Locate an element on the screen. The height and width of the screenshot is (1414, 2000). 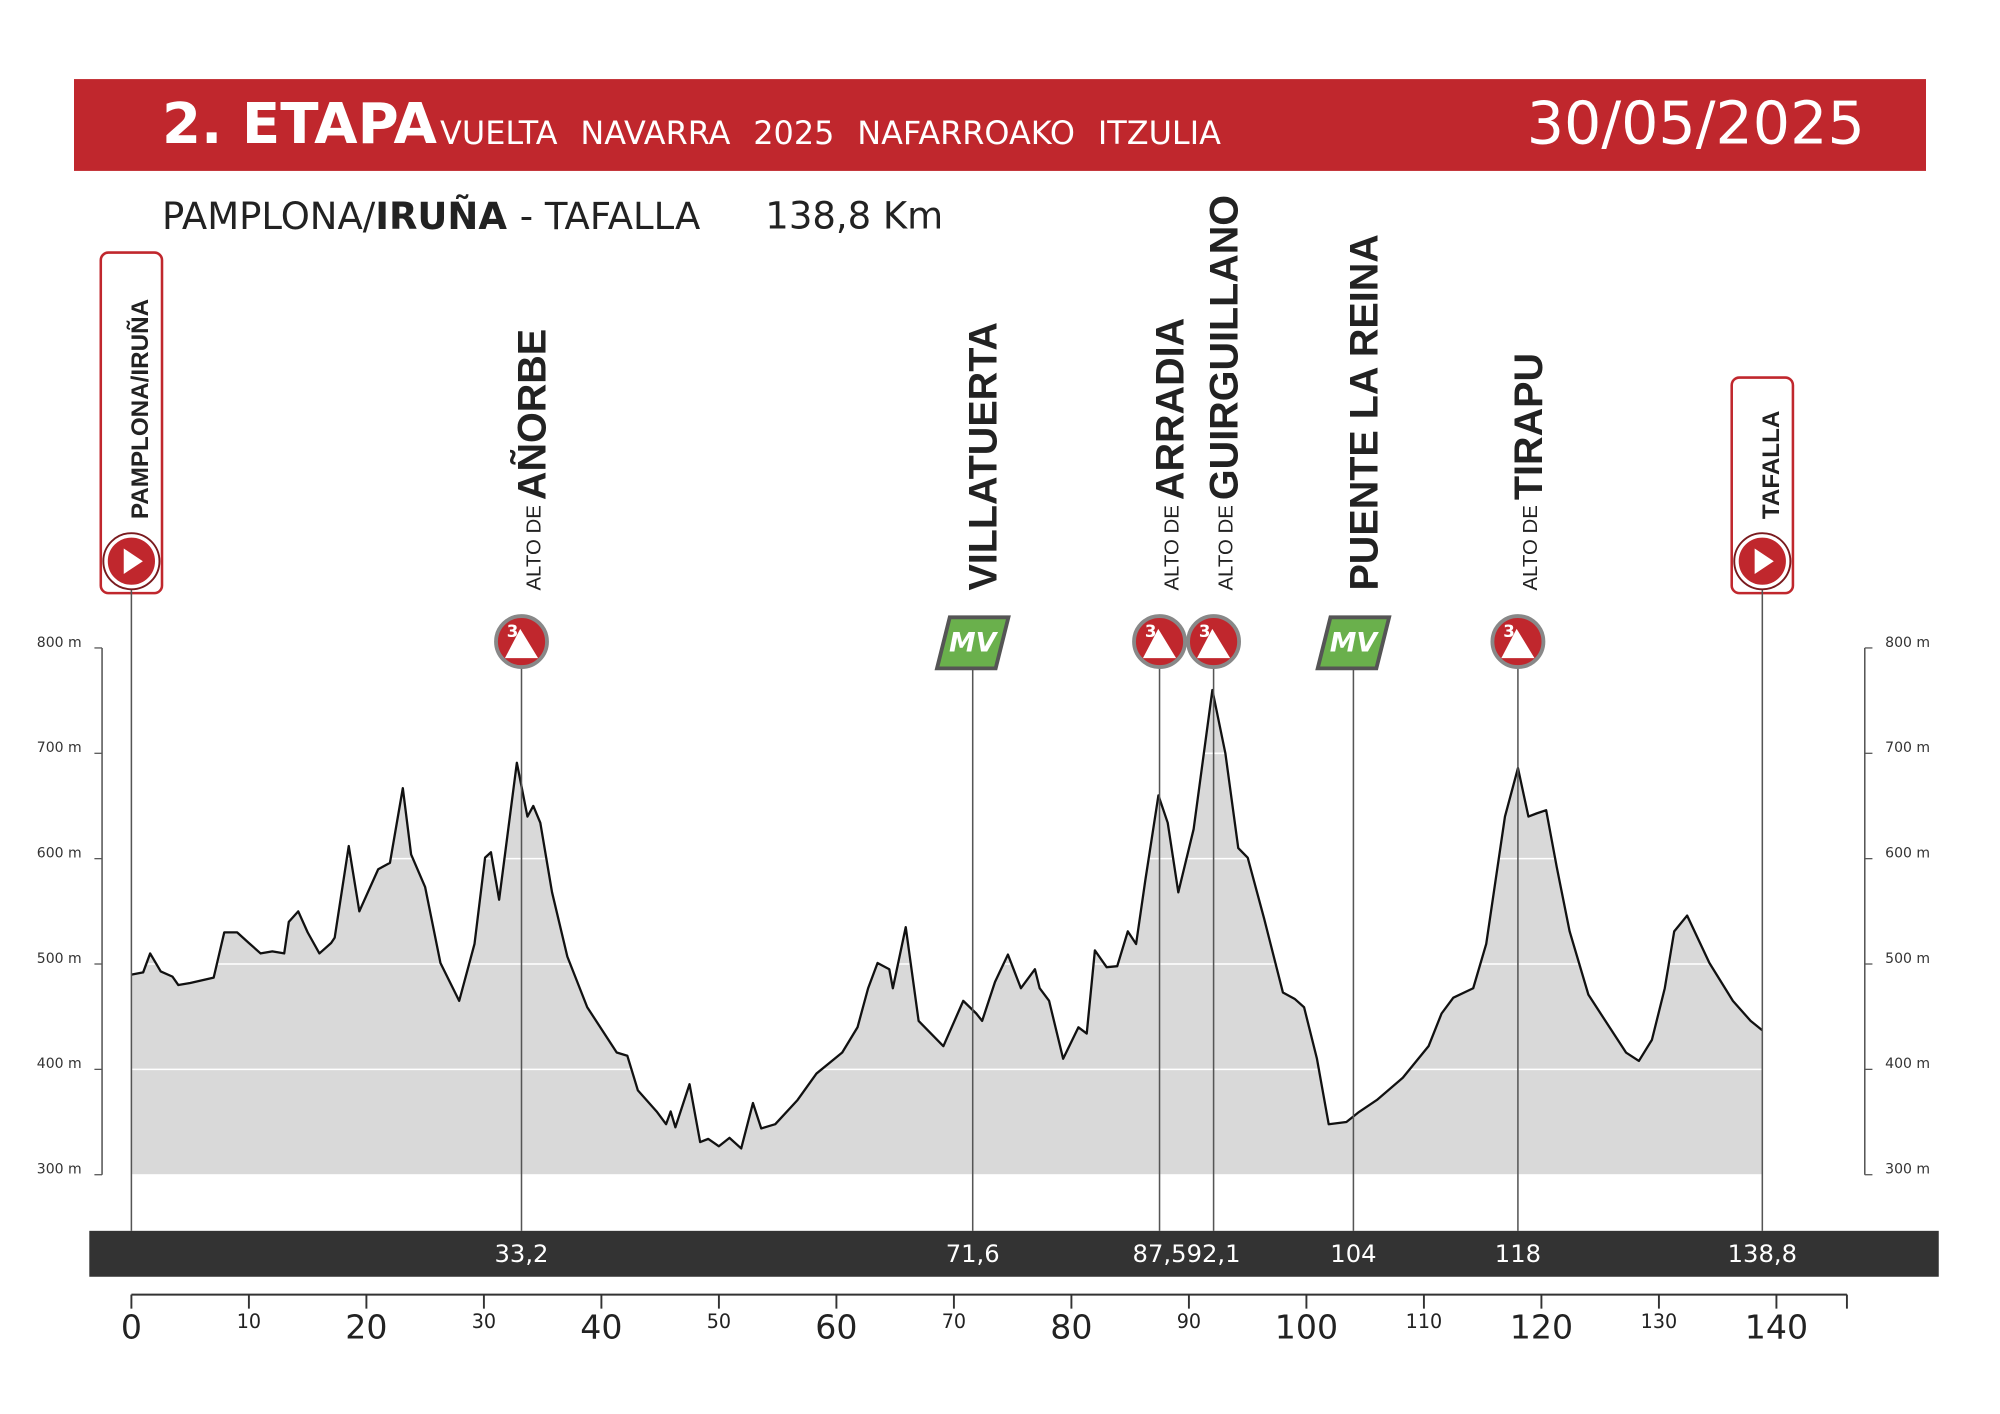
y-tick-label: 700 m is located at coordinates (59, 748).